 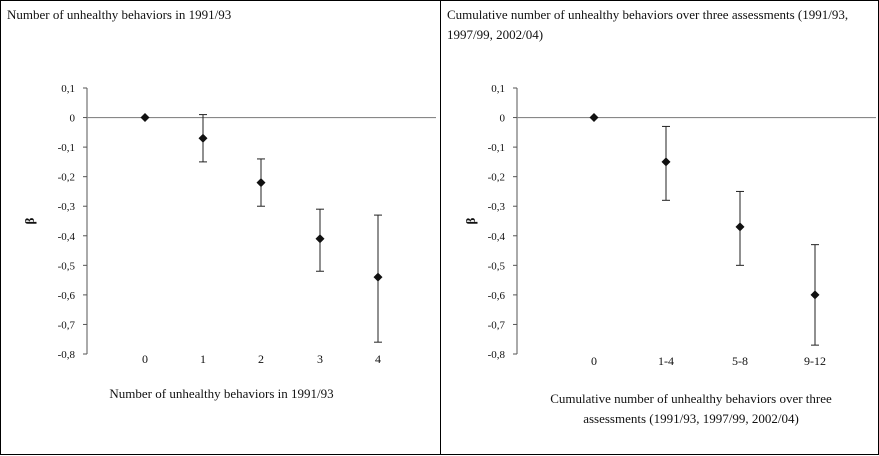 I want to click on x-tick-label-left: 1, so click(x=203, y=359).